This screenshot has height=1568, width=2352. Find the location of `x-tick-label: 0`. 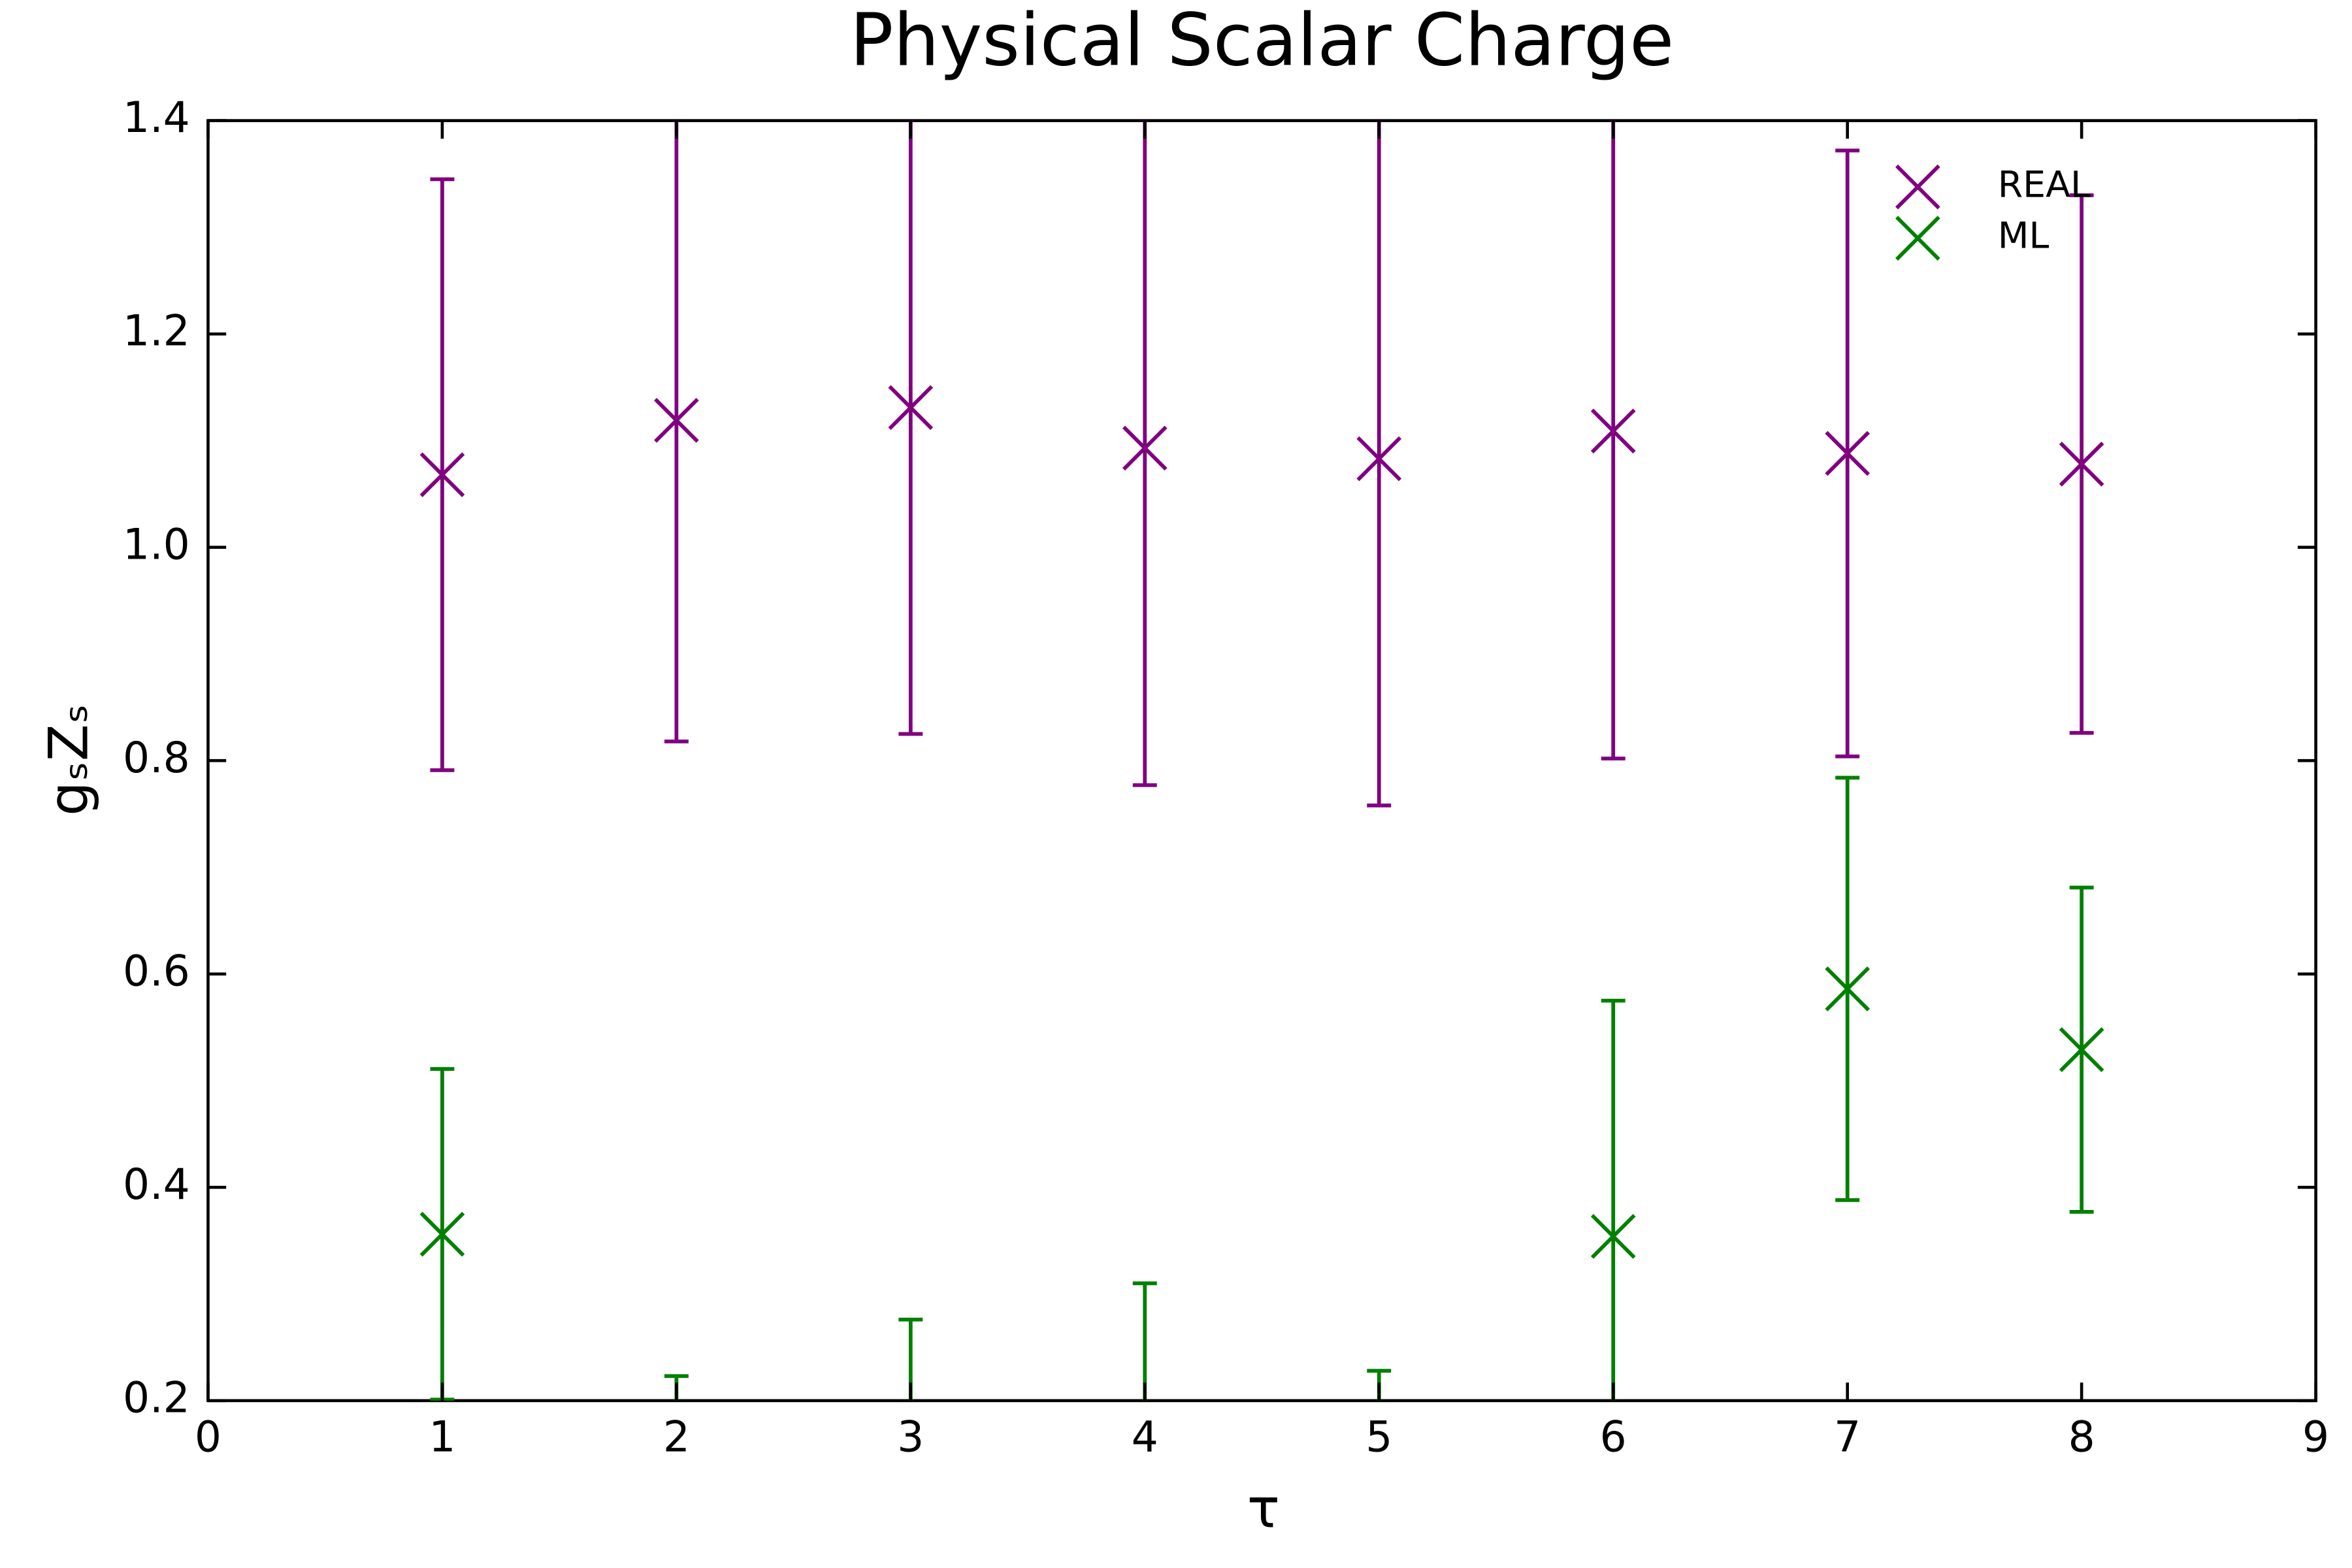

x-tick-label: 0 is located at coordinates (208, 1437).